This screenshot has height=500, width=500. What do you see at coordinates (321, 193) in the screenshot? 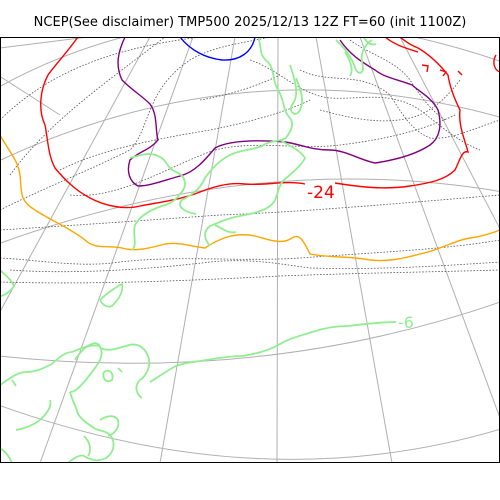
I see `contour-label-minus24: -24` at bounding box center [321, 193].